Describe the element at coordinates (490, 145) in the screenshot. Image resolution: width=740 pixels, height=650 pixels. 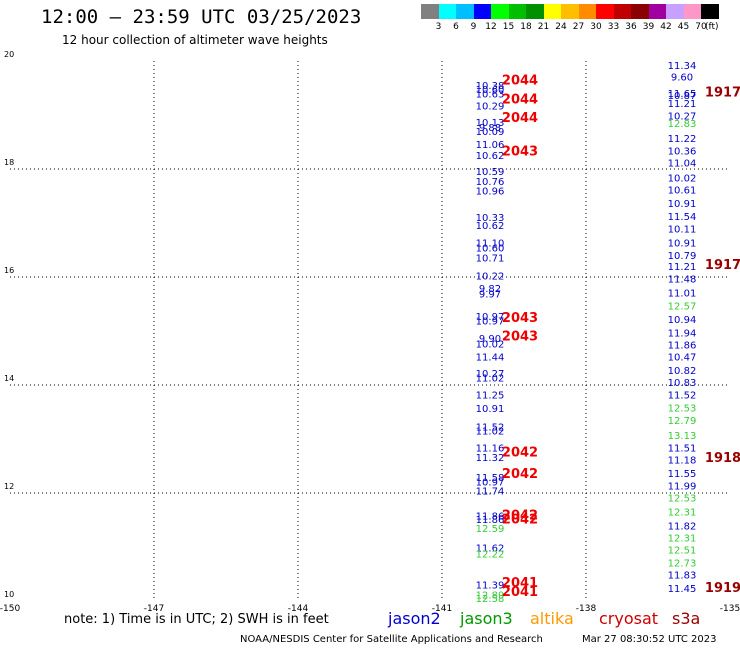
I see `wave-height-label: 11.06` at that location.